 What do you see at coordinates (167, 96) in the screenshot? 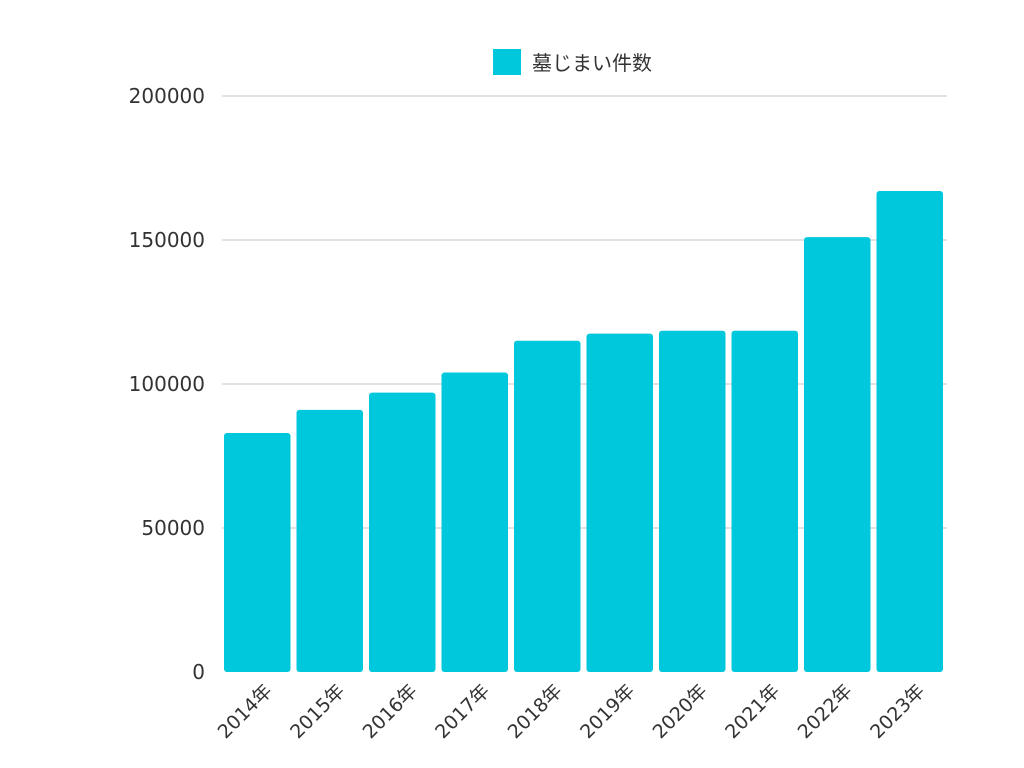
I see `y-tick-label: 200000` at bounding box center [167, 96].